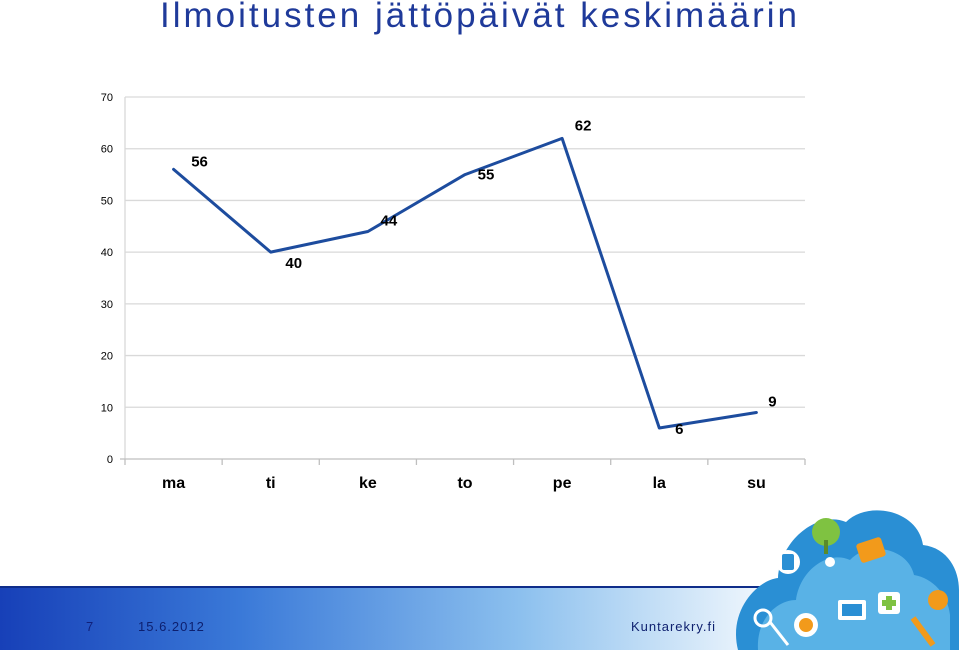 This screenshot has height=650, width=959. Describe the element at coordinates (368, 483) in the screenshot. I see `x-tick-label: ke` at that location.